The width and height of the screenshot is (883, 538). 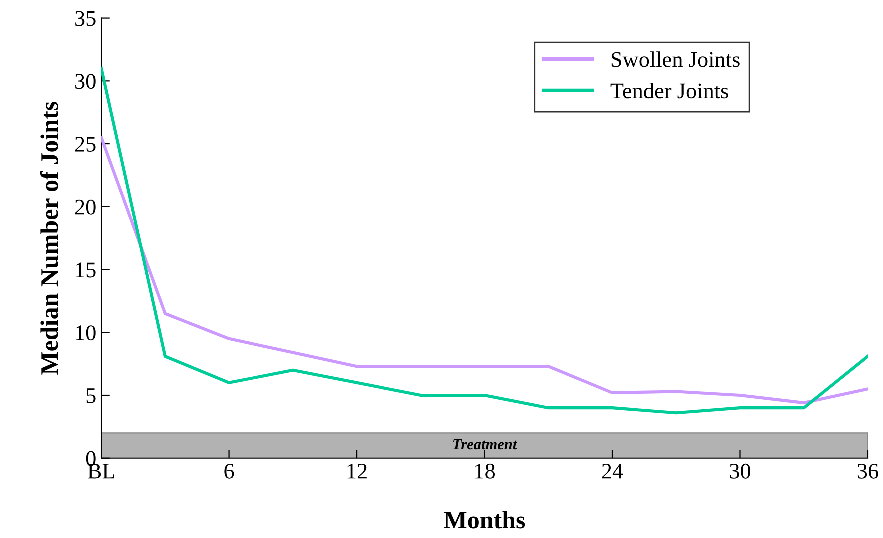 What do you see at coordinates (101, 471) in the screenshot?
I see `x-tick-label: BL` at bounding box center [101, 471].